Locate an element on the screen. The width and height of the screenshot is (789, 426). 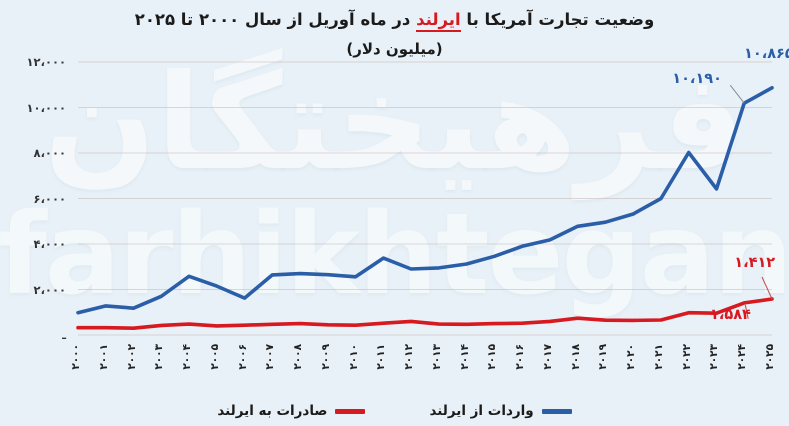
x-axis-tick-label: ۲۰۲۰ is located at coordinates (631, 357).